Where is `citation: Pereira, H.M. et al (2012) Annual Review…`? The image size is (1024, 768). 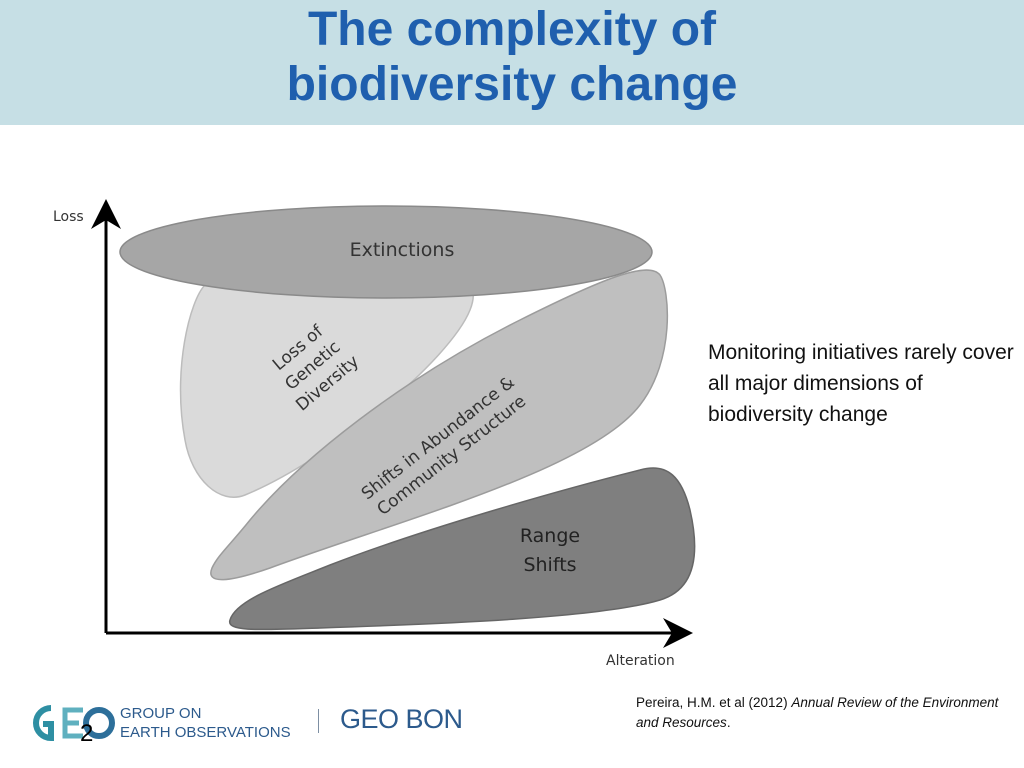
citation: Pereira, H.M. et al (2012) Annual Review… is located at coordinates (826, 713).